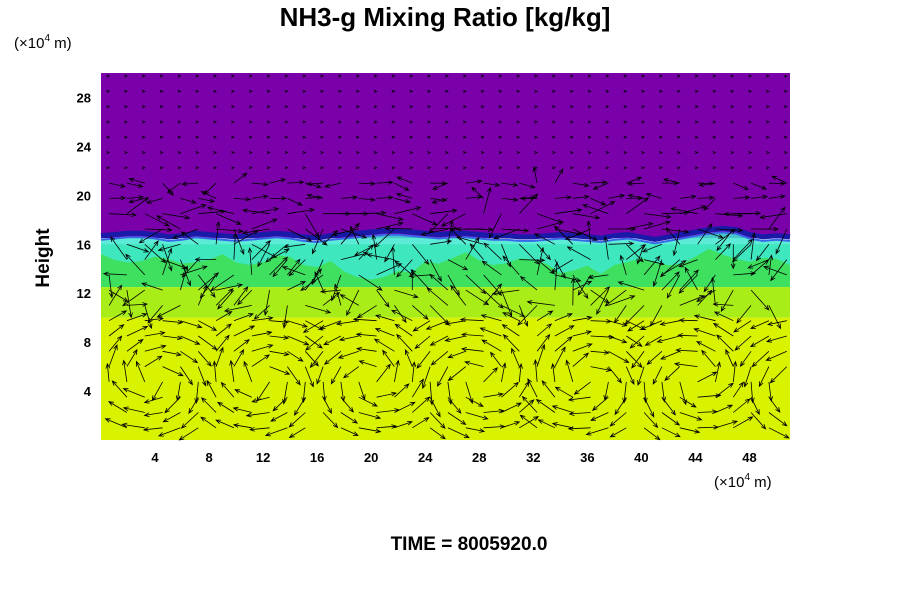  Describe the element at coordinates (445, 238) in the screenshot. I see `interface-edge-inner` at that location.